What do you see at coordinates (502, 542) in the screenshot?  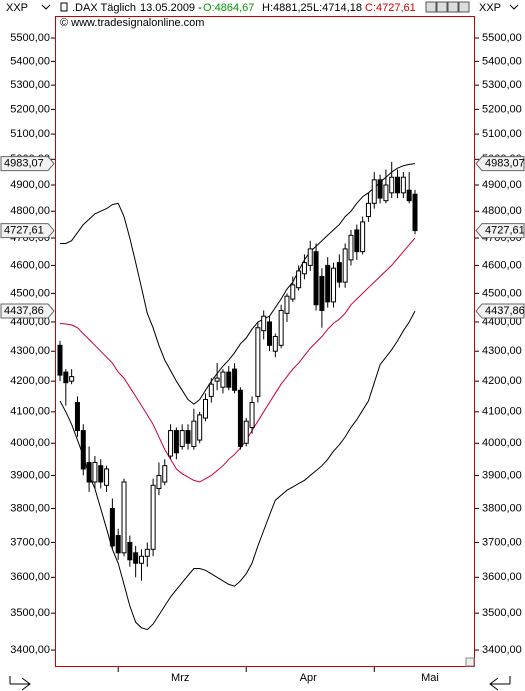 I see `y-tick-label: 3700,00` at bounding box center [502, 542].